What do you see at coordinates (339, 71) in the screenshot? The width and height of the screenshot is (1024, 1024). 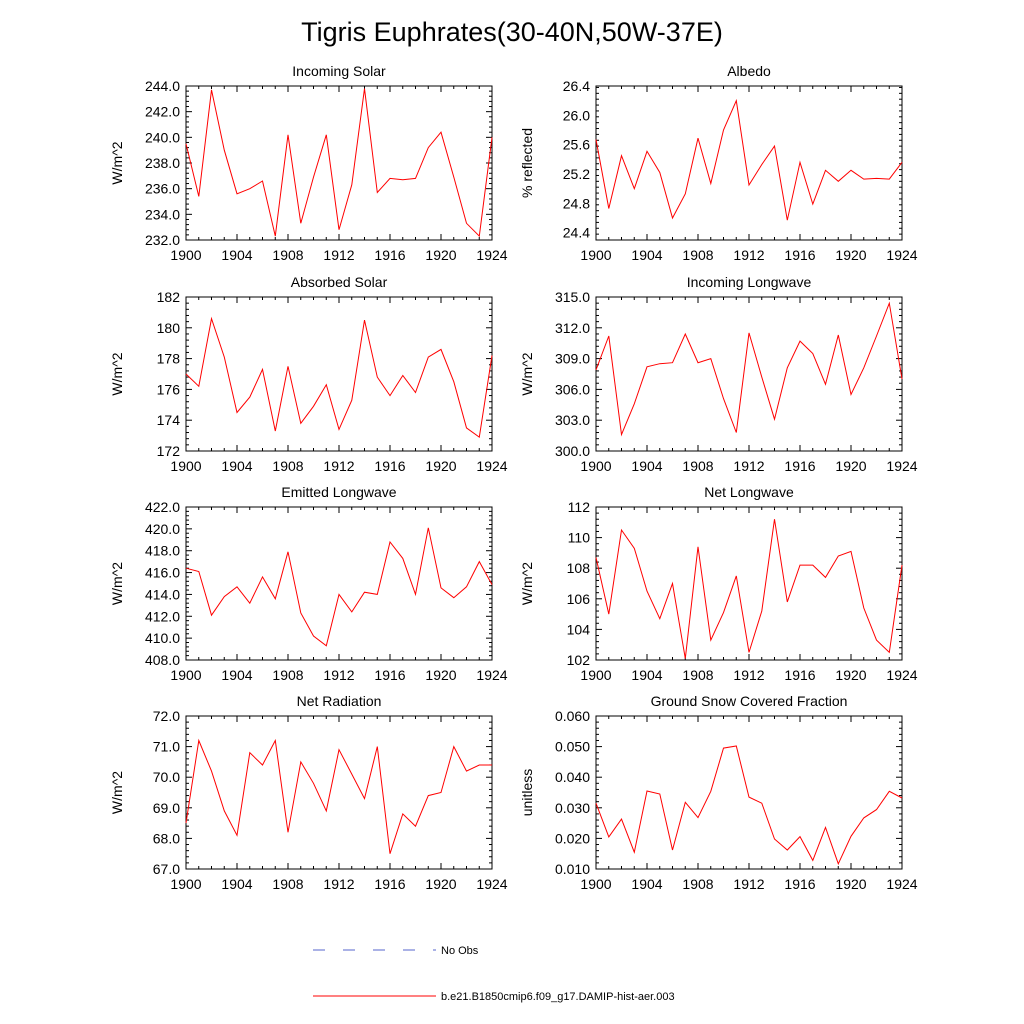 I see `panel-title: Incoming Solar` at bounding box center [339, 71].